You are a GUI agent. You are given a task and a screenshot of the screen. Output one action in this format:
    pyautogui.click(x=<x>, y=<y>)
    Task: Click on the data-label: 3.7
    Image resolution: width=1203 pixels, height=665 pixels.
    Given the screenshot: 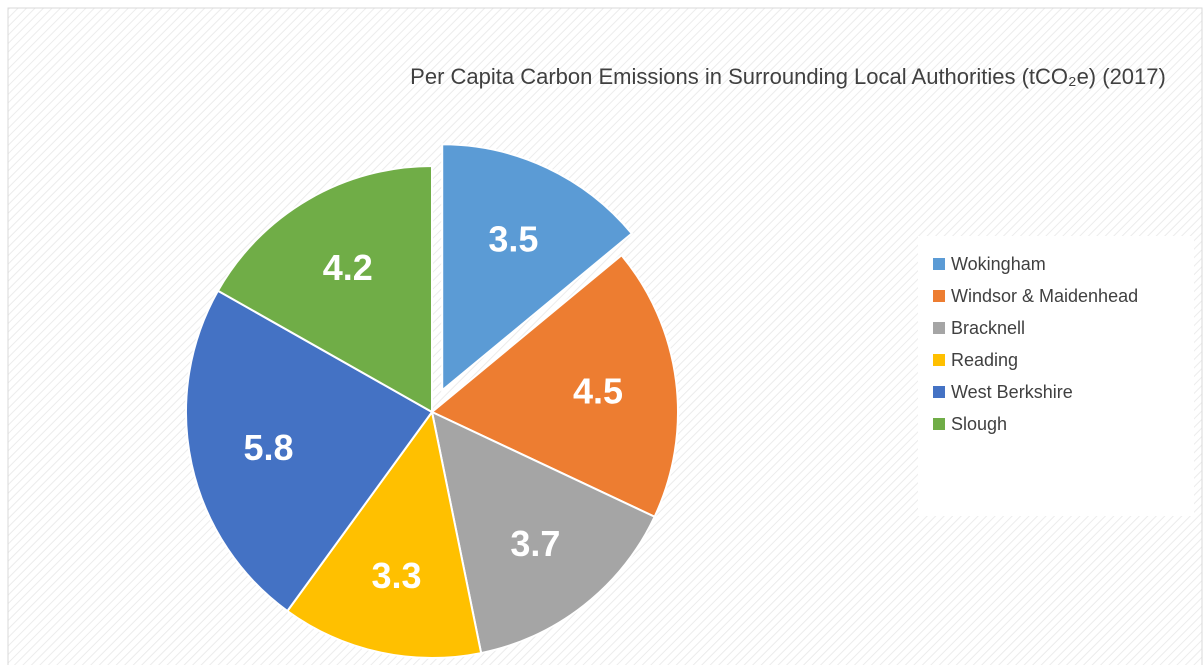 What is the action you would take?
    pyautogui.click(x=535, y=543)
    